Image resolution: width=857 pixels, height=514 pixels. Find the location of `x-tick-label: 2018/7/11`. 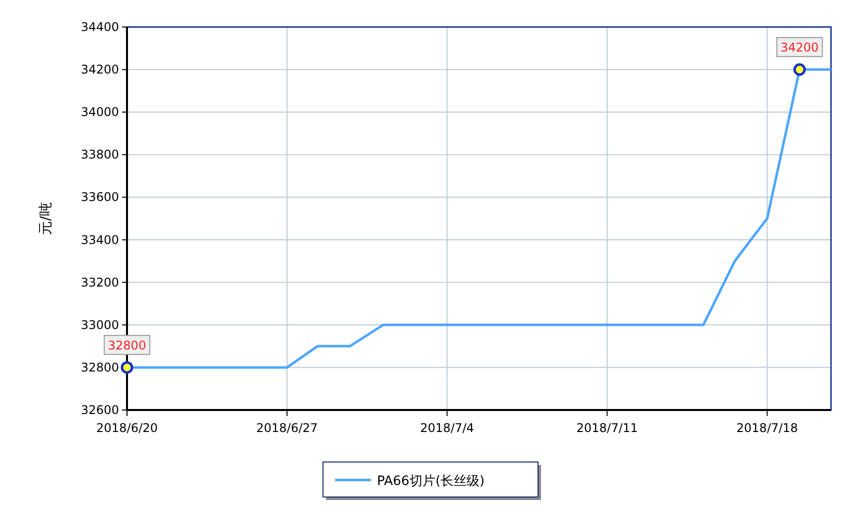

x-tick-label: 2018/7/11 is located at coordinates (607, 428).